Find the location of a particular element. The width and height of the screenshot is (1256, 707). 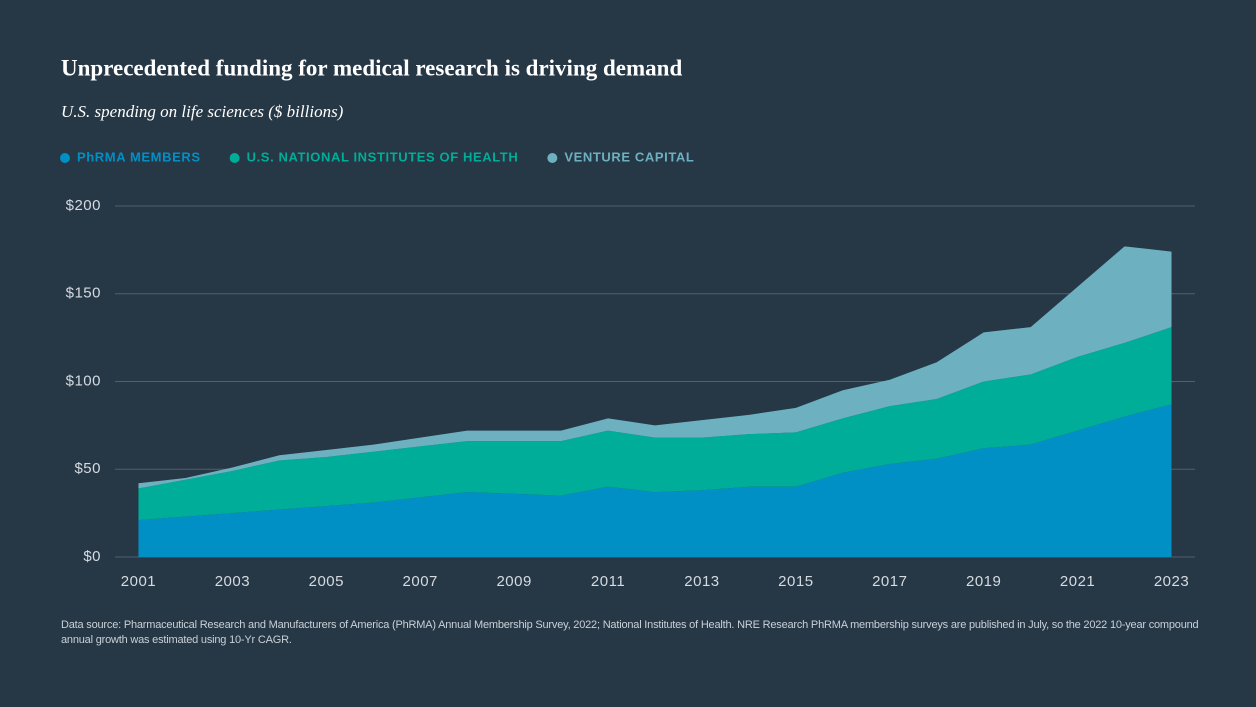

x-tick-label: 2021 is located at coordinates (1077, 581).